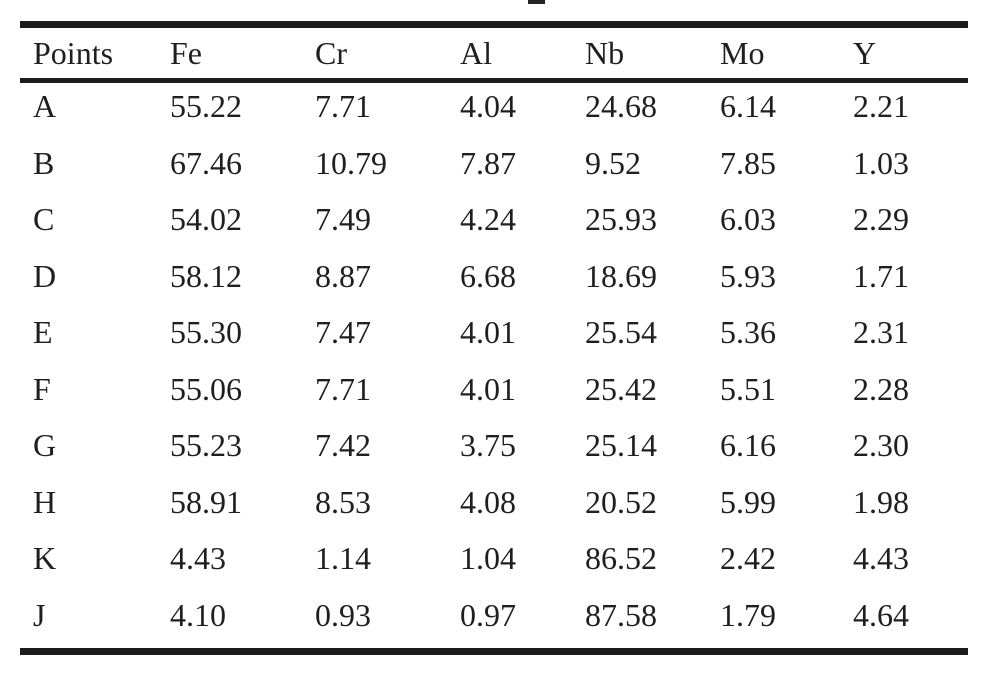 The image size is (999, 679). What do you see at coordinates (488, 219) in the screenshot?
I see `value-cell: 4.24` at bounding box center [488, 219].